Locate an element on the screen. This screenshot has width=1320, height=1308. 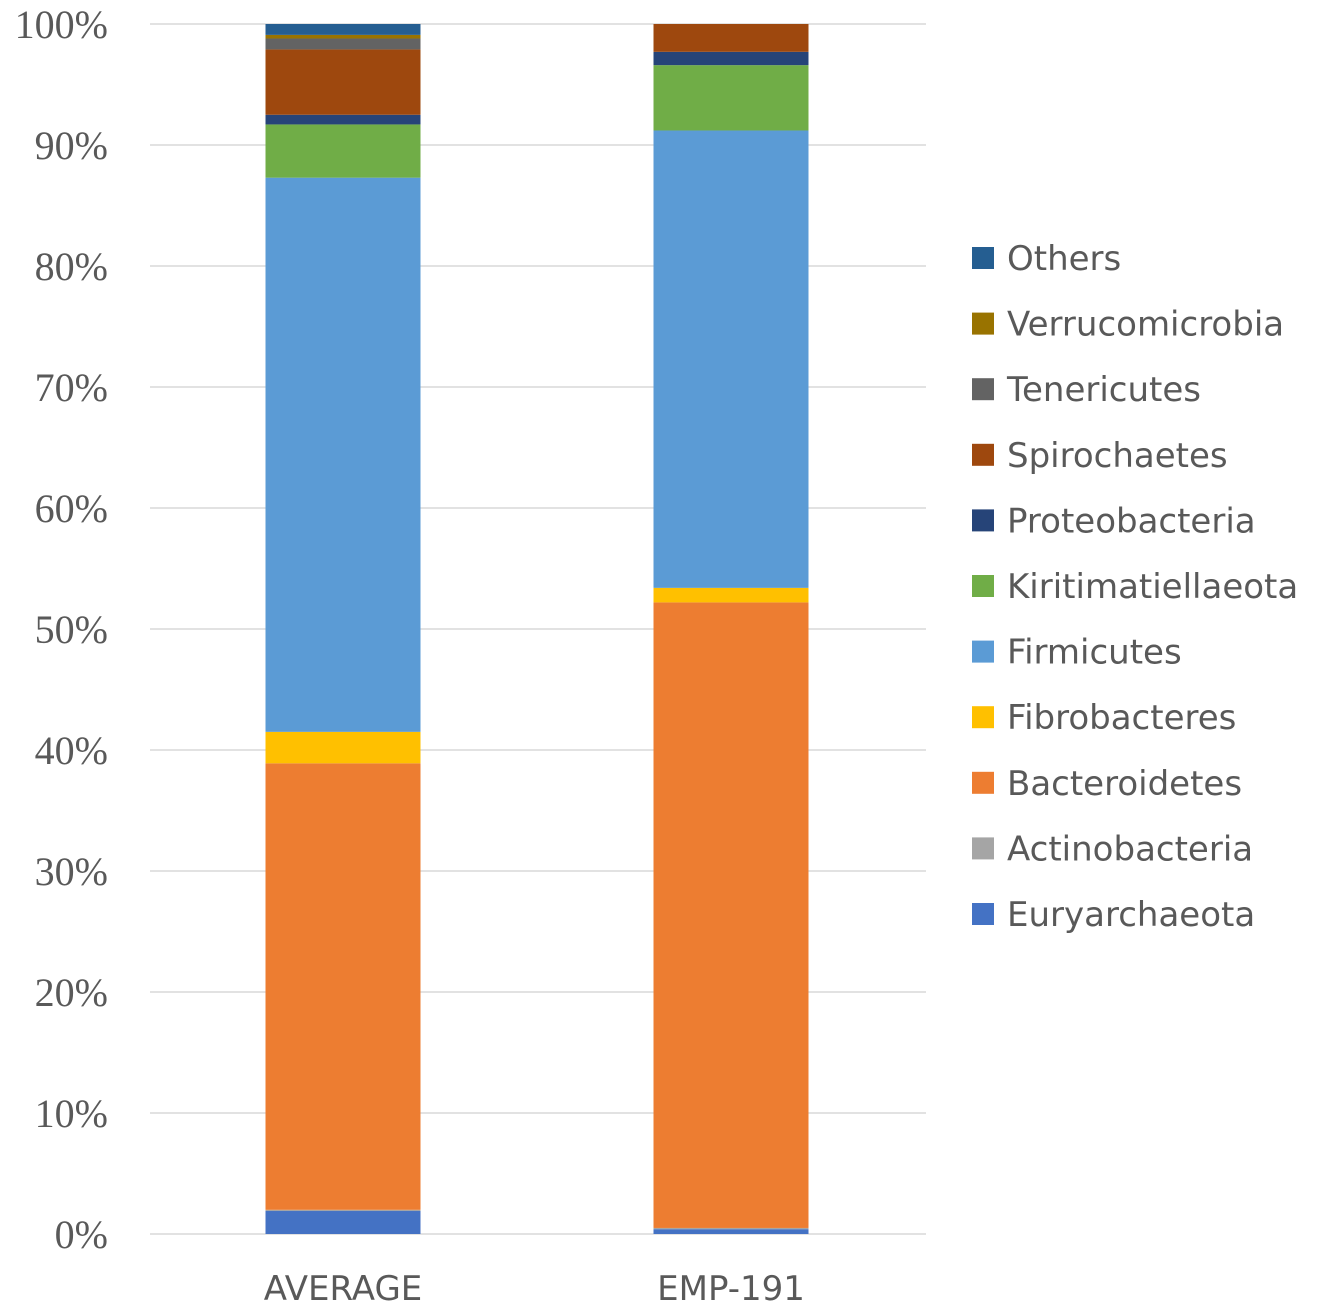
x-tick-label: AVERAGE is located at coordinates (343, 1288).